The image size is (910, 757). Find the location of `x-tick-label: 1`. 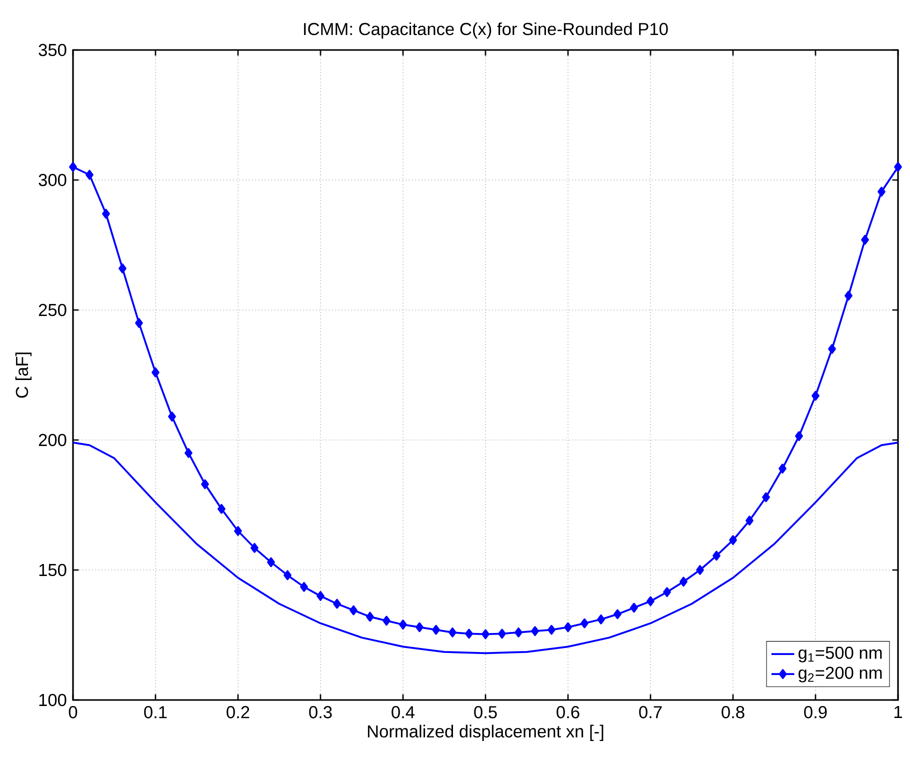

x-tick-label: 1 is located at coordinates (898, 712).